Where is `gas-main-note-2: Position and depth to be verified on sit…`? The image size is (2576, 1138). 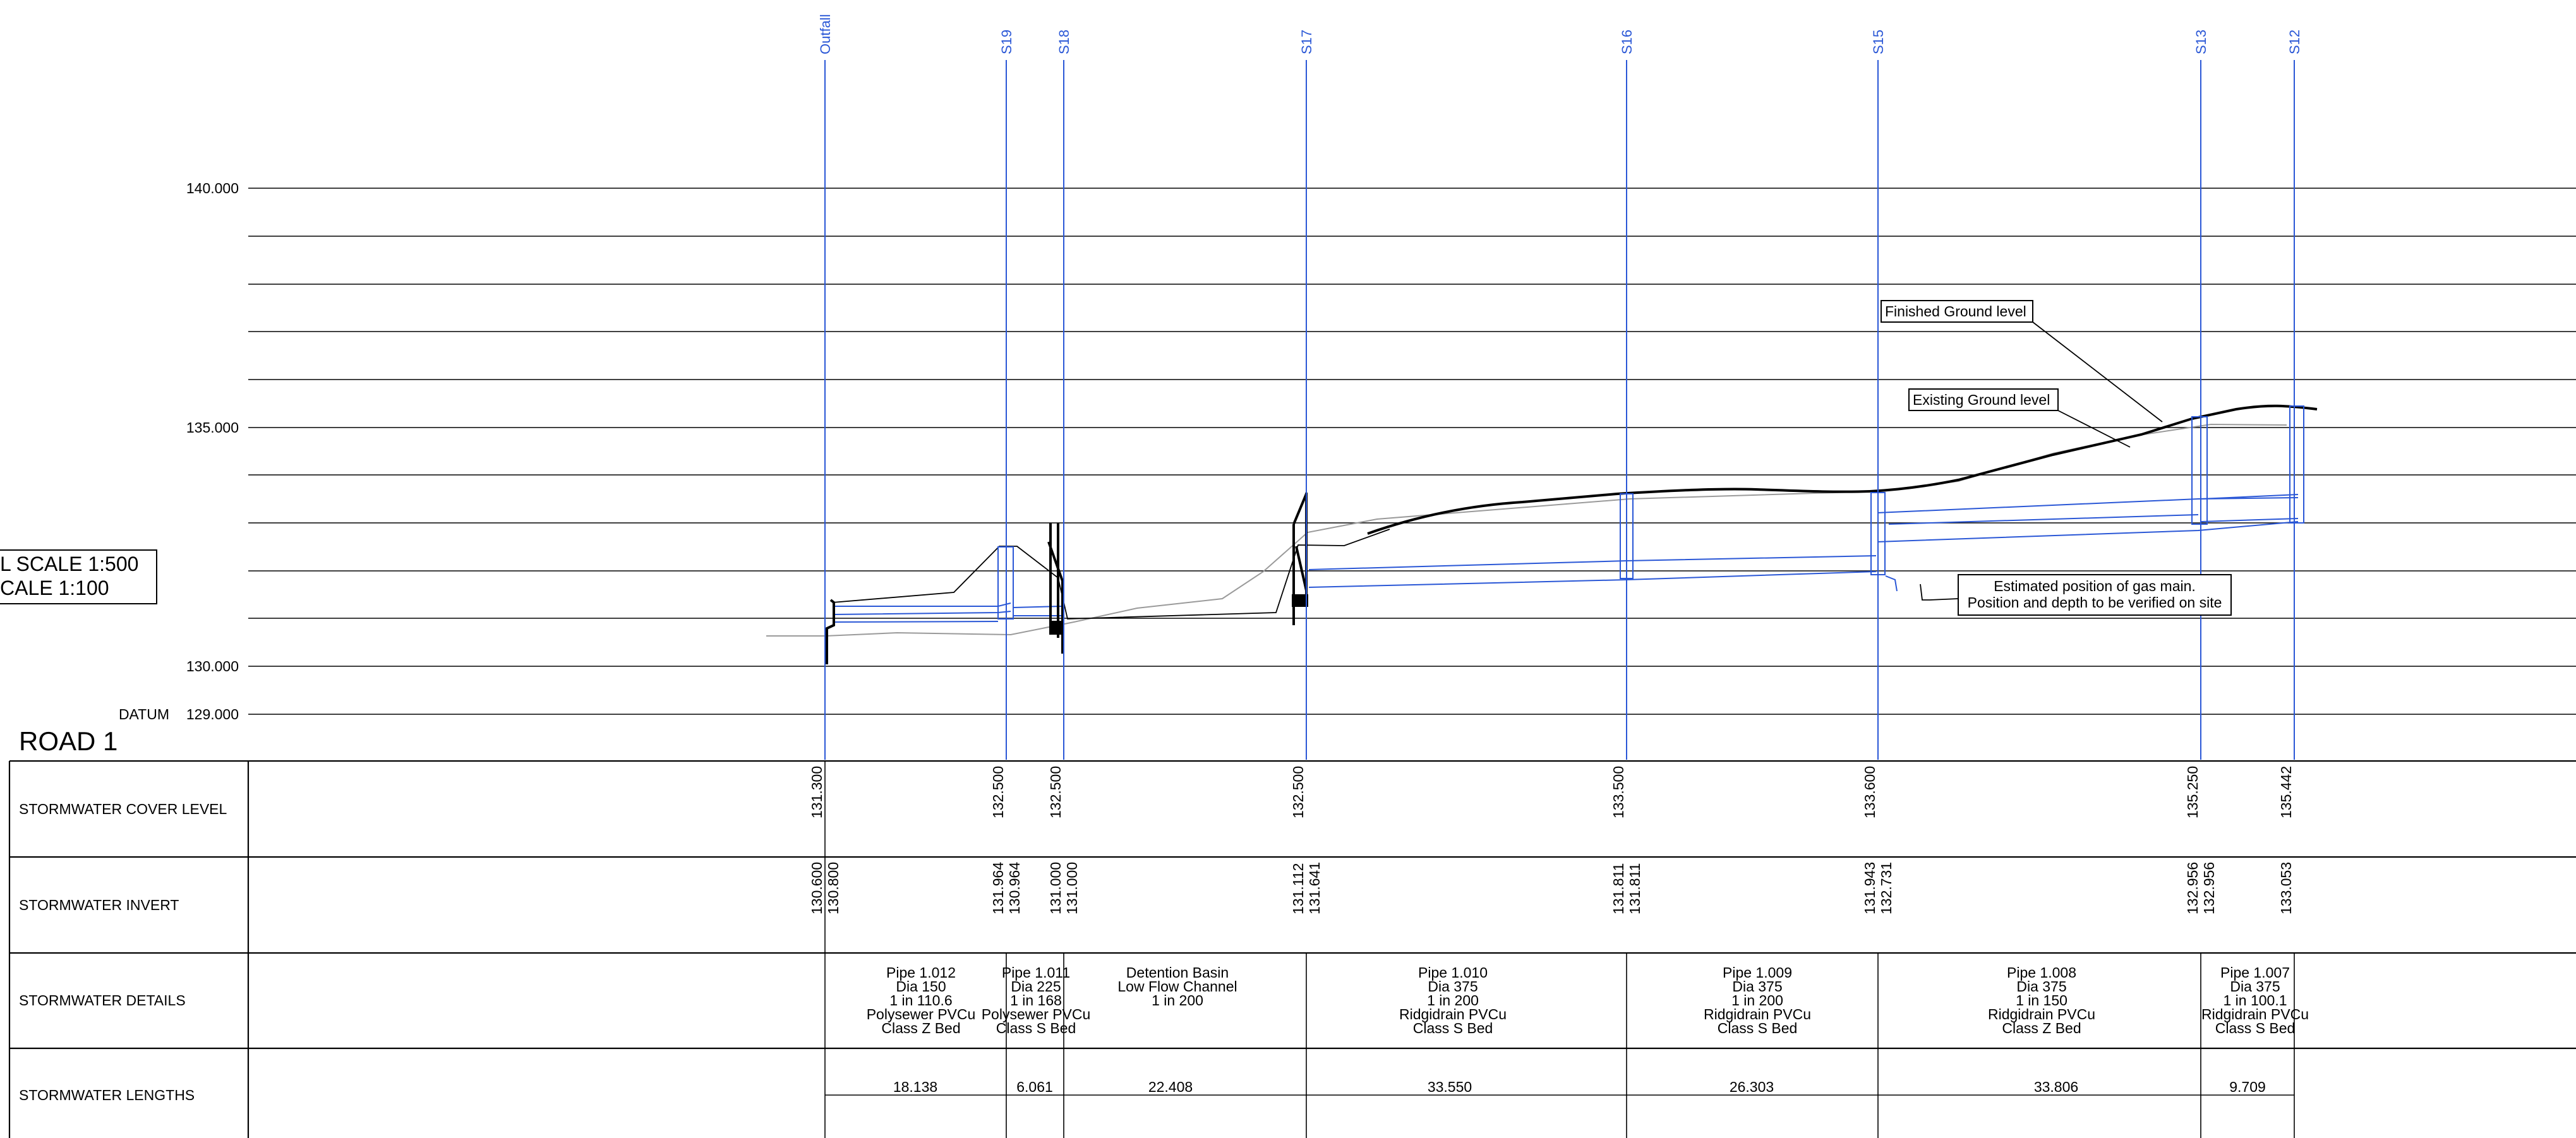
gas-main-note-2: Position and depth to be verified on sit… is located at coordinates (2095, 602).